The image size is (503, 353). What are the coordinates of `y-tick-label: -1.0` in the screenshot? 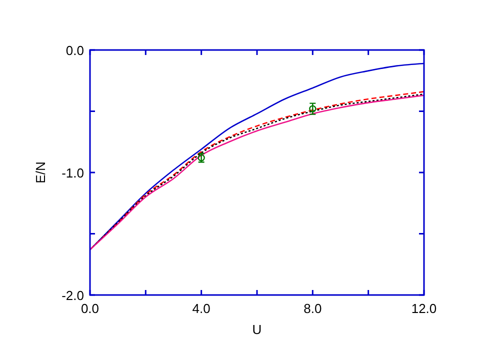 It's located at (73, 173).